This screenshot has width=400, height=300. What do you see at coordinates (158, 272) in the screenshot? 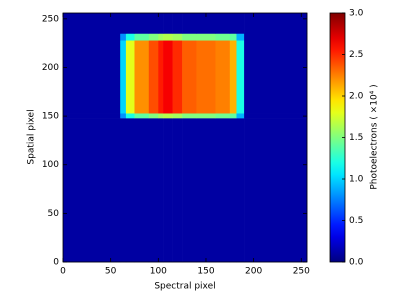
I see `x-tick-label: 100` at bounding box center [158, 272].